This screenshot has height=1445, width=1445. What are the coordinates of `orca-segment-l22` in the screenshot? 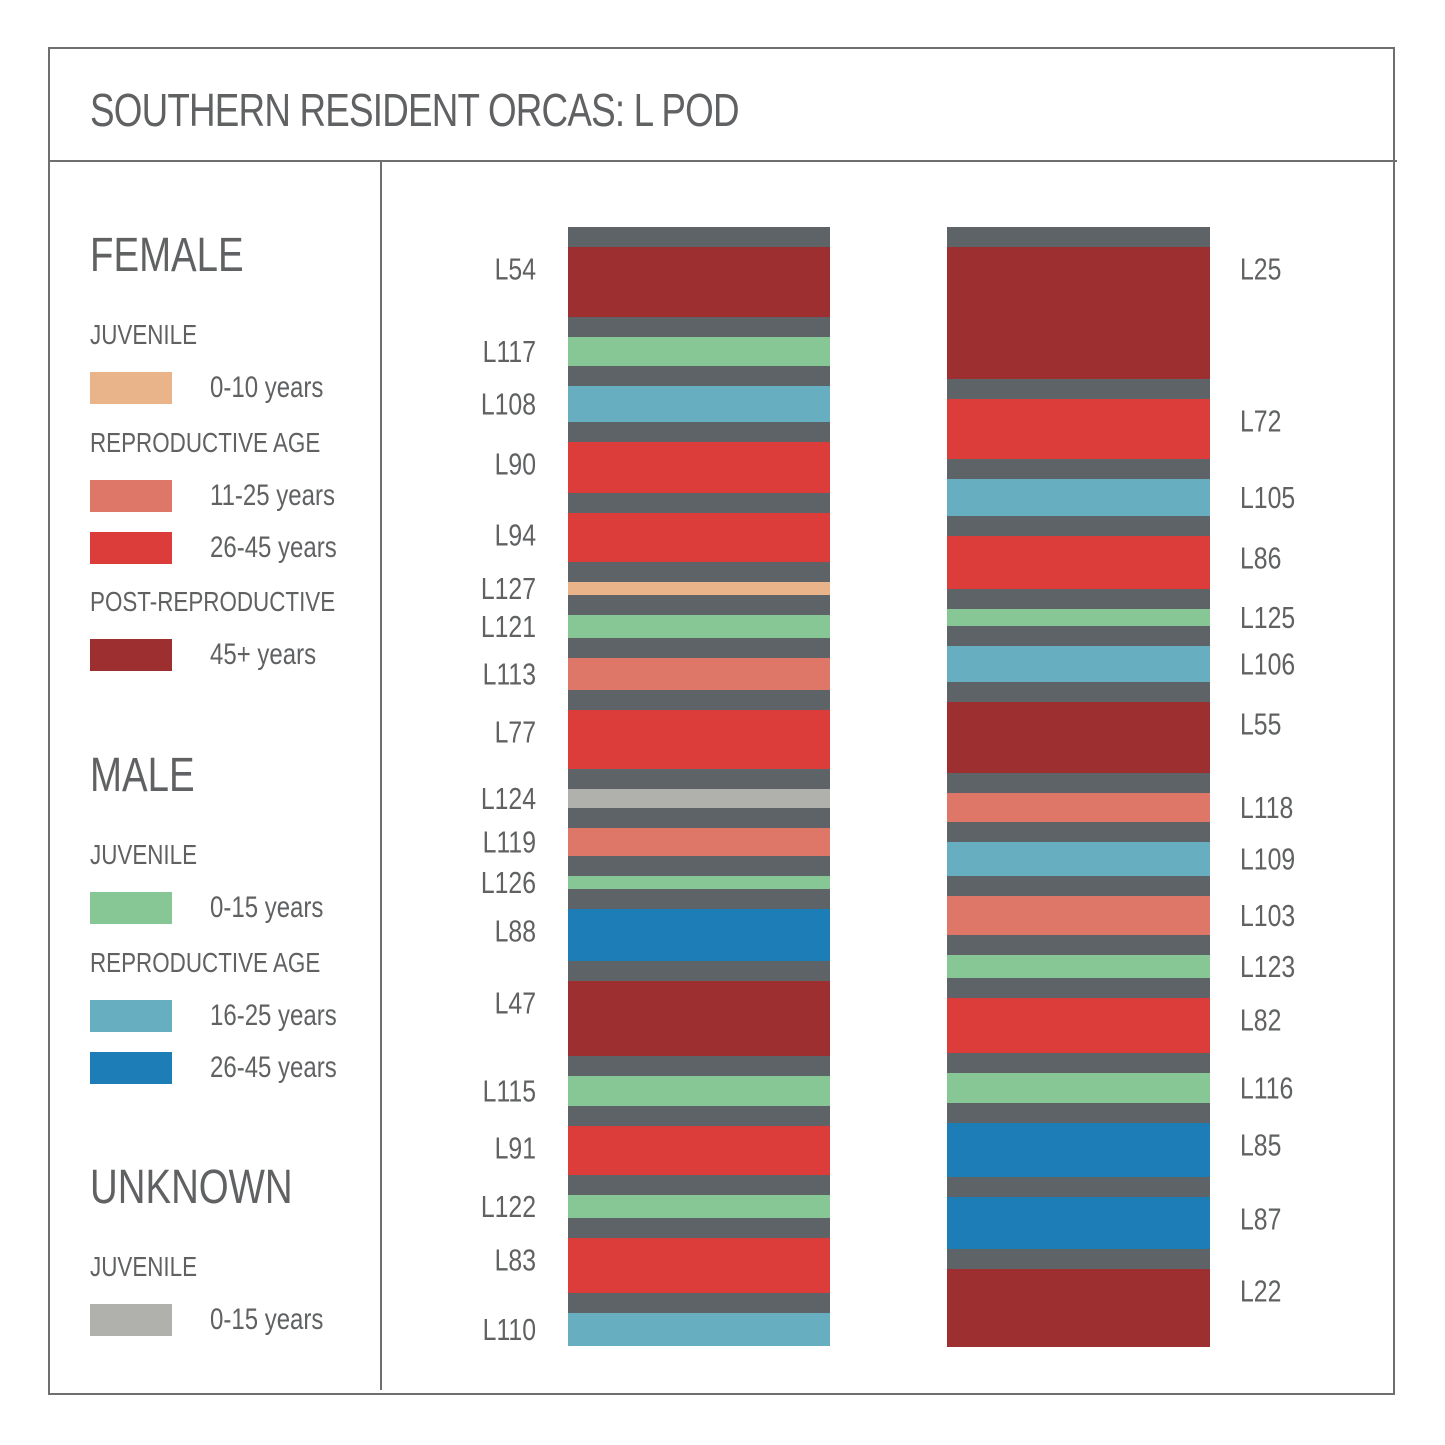 It's located at (1078, 1308).